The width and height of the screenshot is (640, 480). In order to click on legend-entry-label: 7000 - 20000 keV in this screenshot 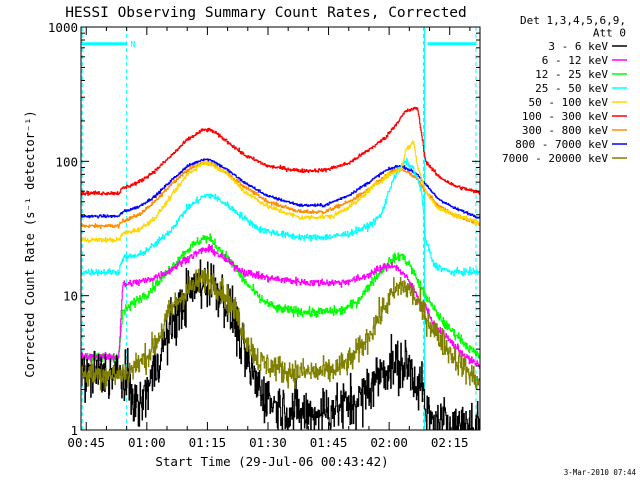, I will do `click(555, 158)`.